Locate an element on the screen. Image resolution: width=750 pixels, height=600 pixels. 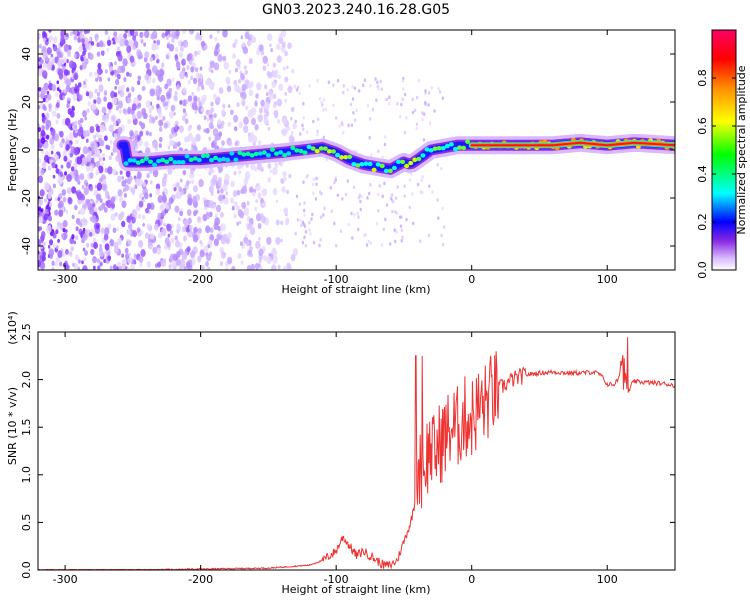
spectrogram-y-tick-label: 20 is located at coordinates (26, 102).